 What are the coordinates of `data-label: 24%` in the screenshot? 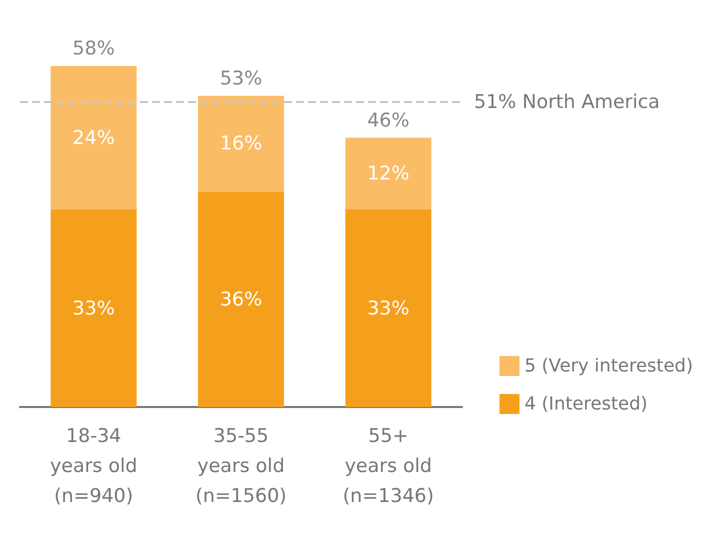 It's located at (93, 137).